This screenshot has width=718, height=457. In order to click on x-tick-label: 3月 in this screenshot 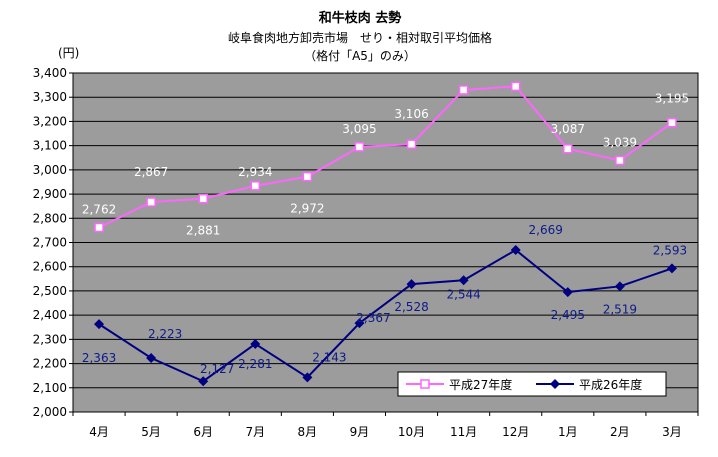, I will do `click(672, 432)`.